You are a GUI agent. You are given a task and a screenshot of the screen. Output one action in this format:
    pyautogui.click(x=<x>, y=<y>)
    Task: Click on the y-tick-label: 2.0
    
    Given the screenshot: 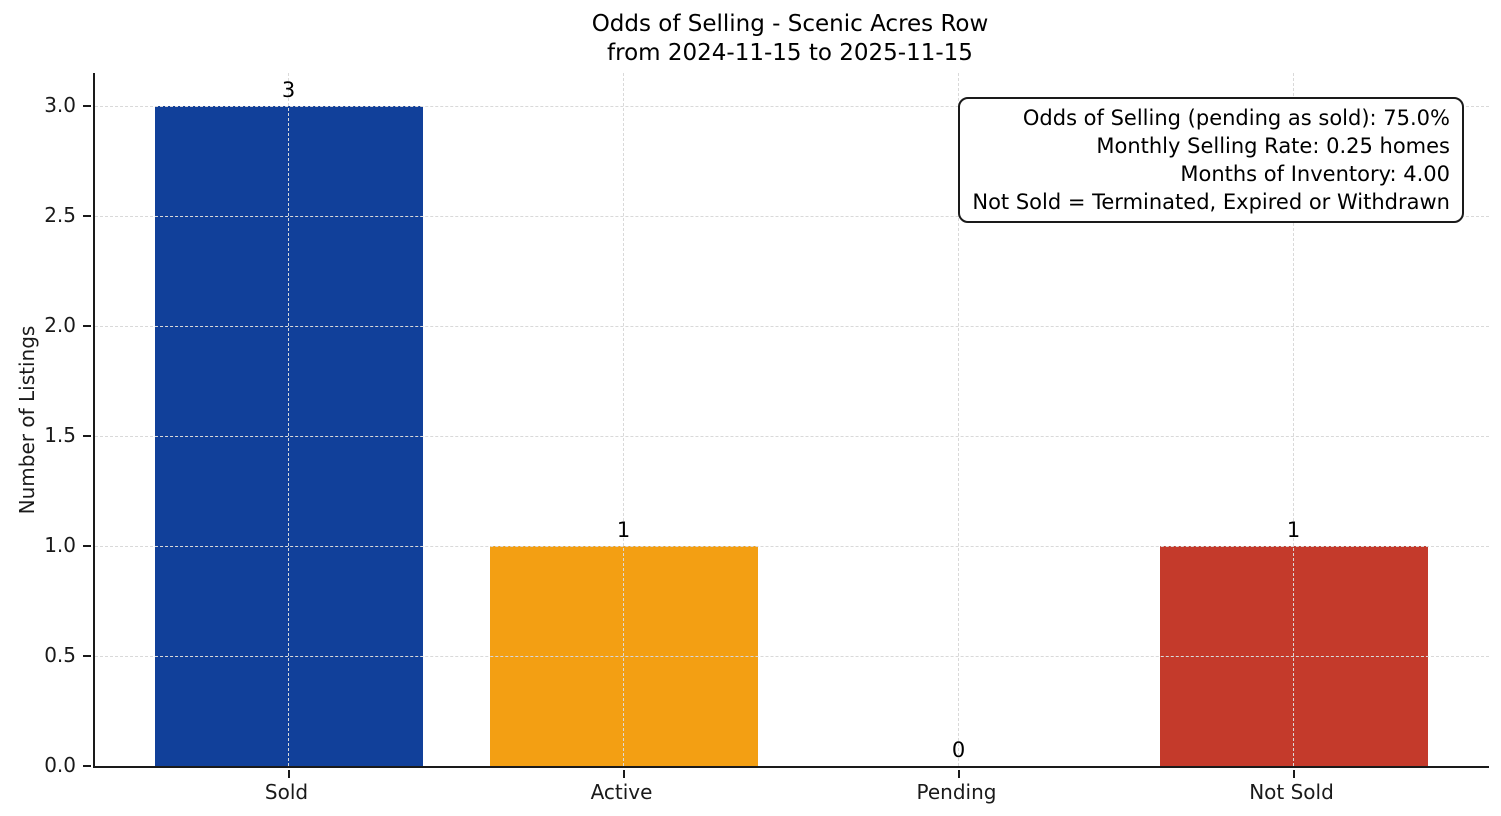 What is the action you would take?
    pyautogui.click(x=60, y=325)
    